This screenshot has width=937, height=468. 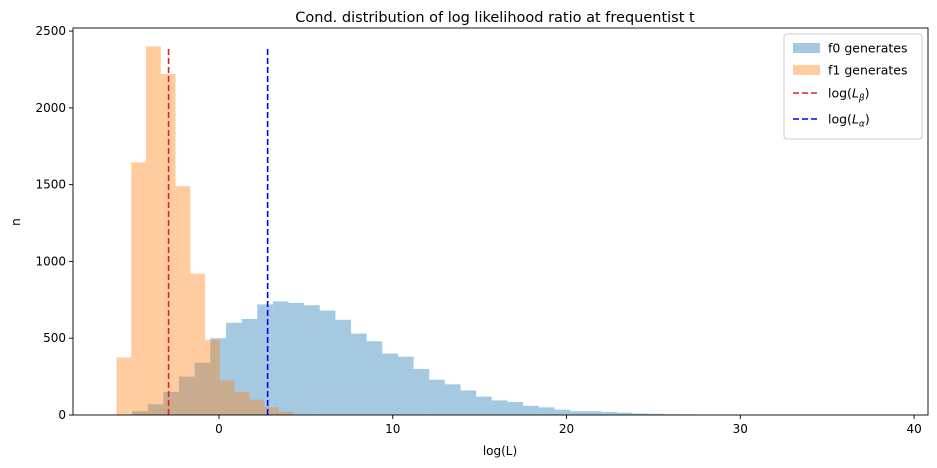 I want to click on y-axis: 0 500 1000 1500 2000 2500, so click(x=54, y=223).